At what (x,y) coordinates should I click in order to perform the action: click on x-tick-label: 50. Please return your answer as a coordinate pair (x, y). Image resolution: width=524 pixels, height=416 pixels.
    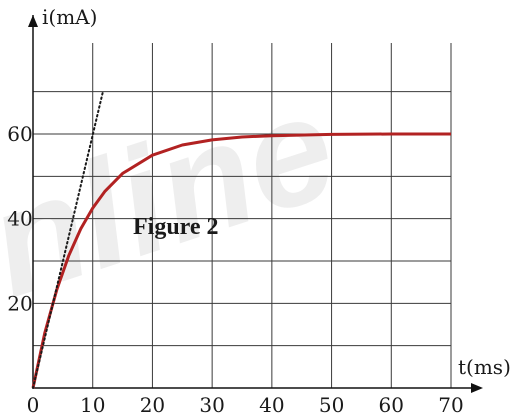
    Looking at the image, I should click on (331, 404).